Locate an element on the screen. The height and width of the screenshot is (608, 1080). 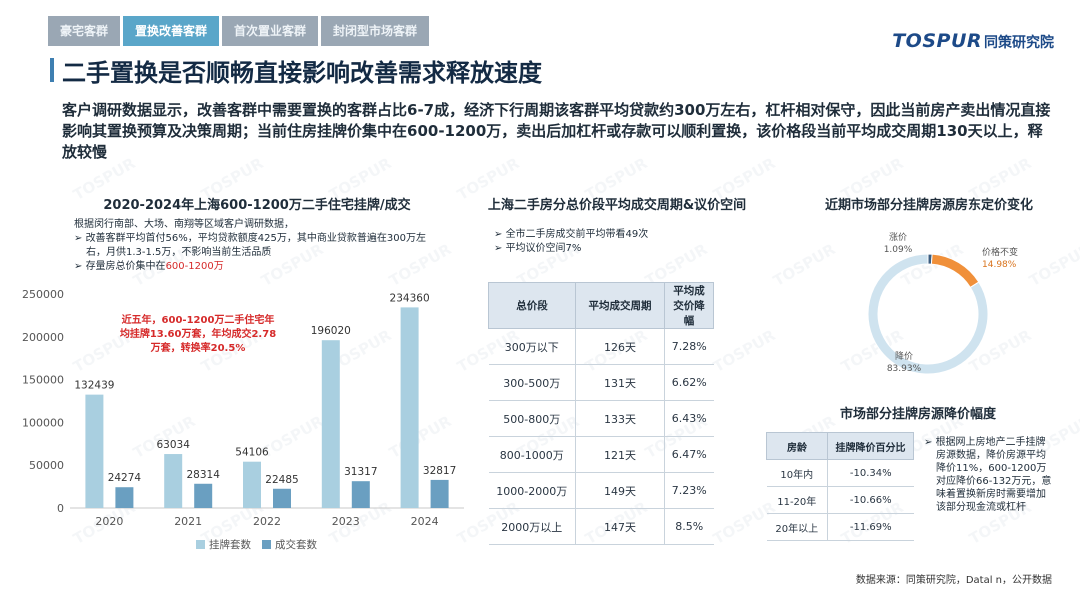
tab-upgrade: 置换改善客群 is located at coordinates (171, 31).